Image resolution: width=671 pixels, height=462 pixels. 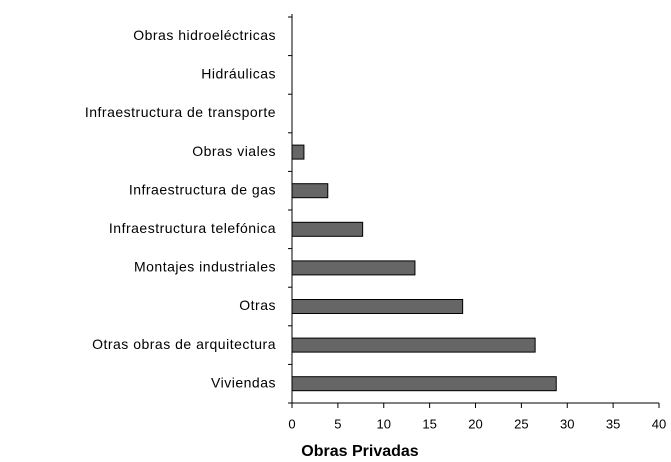 I want to click on x-tick-label: 10, so click(x=384, y=423).